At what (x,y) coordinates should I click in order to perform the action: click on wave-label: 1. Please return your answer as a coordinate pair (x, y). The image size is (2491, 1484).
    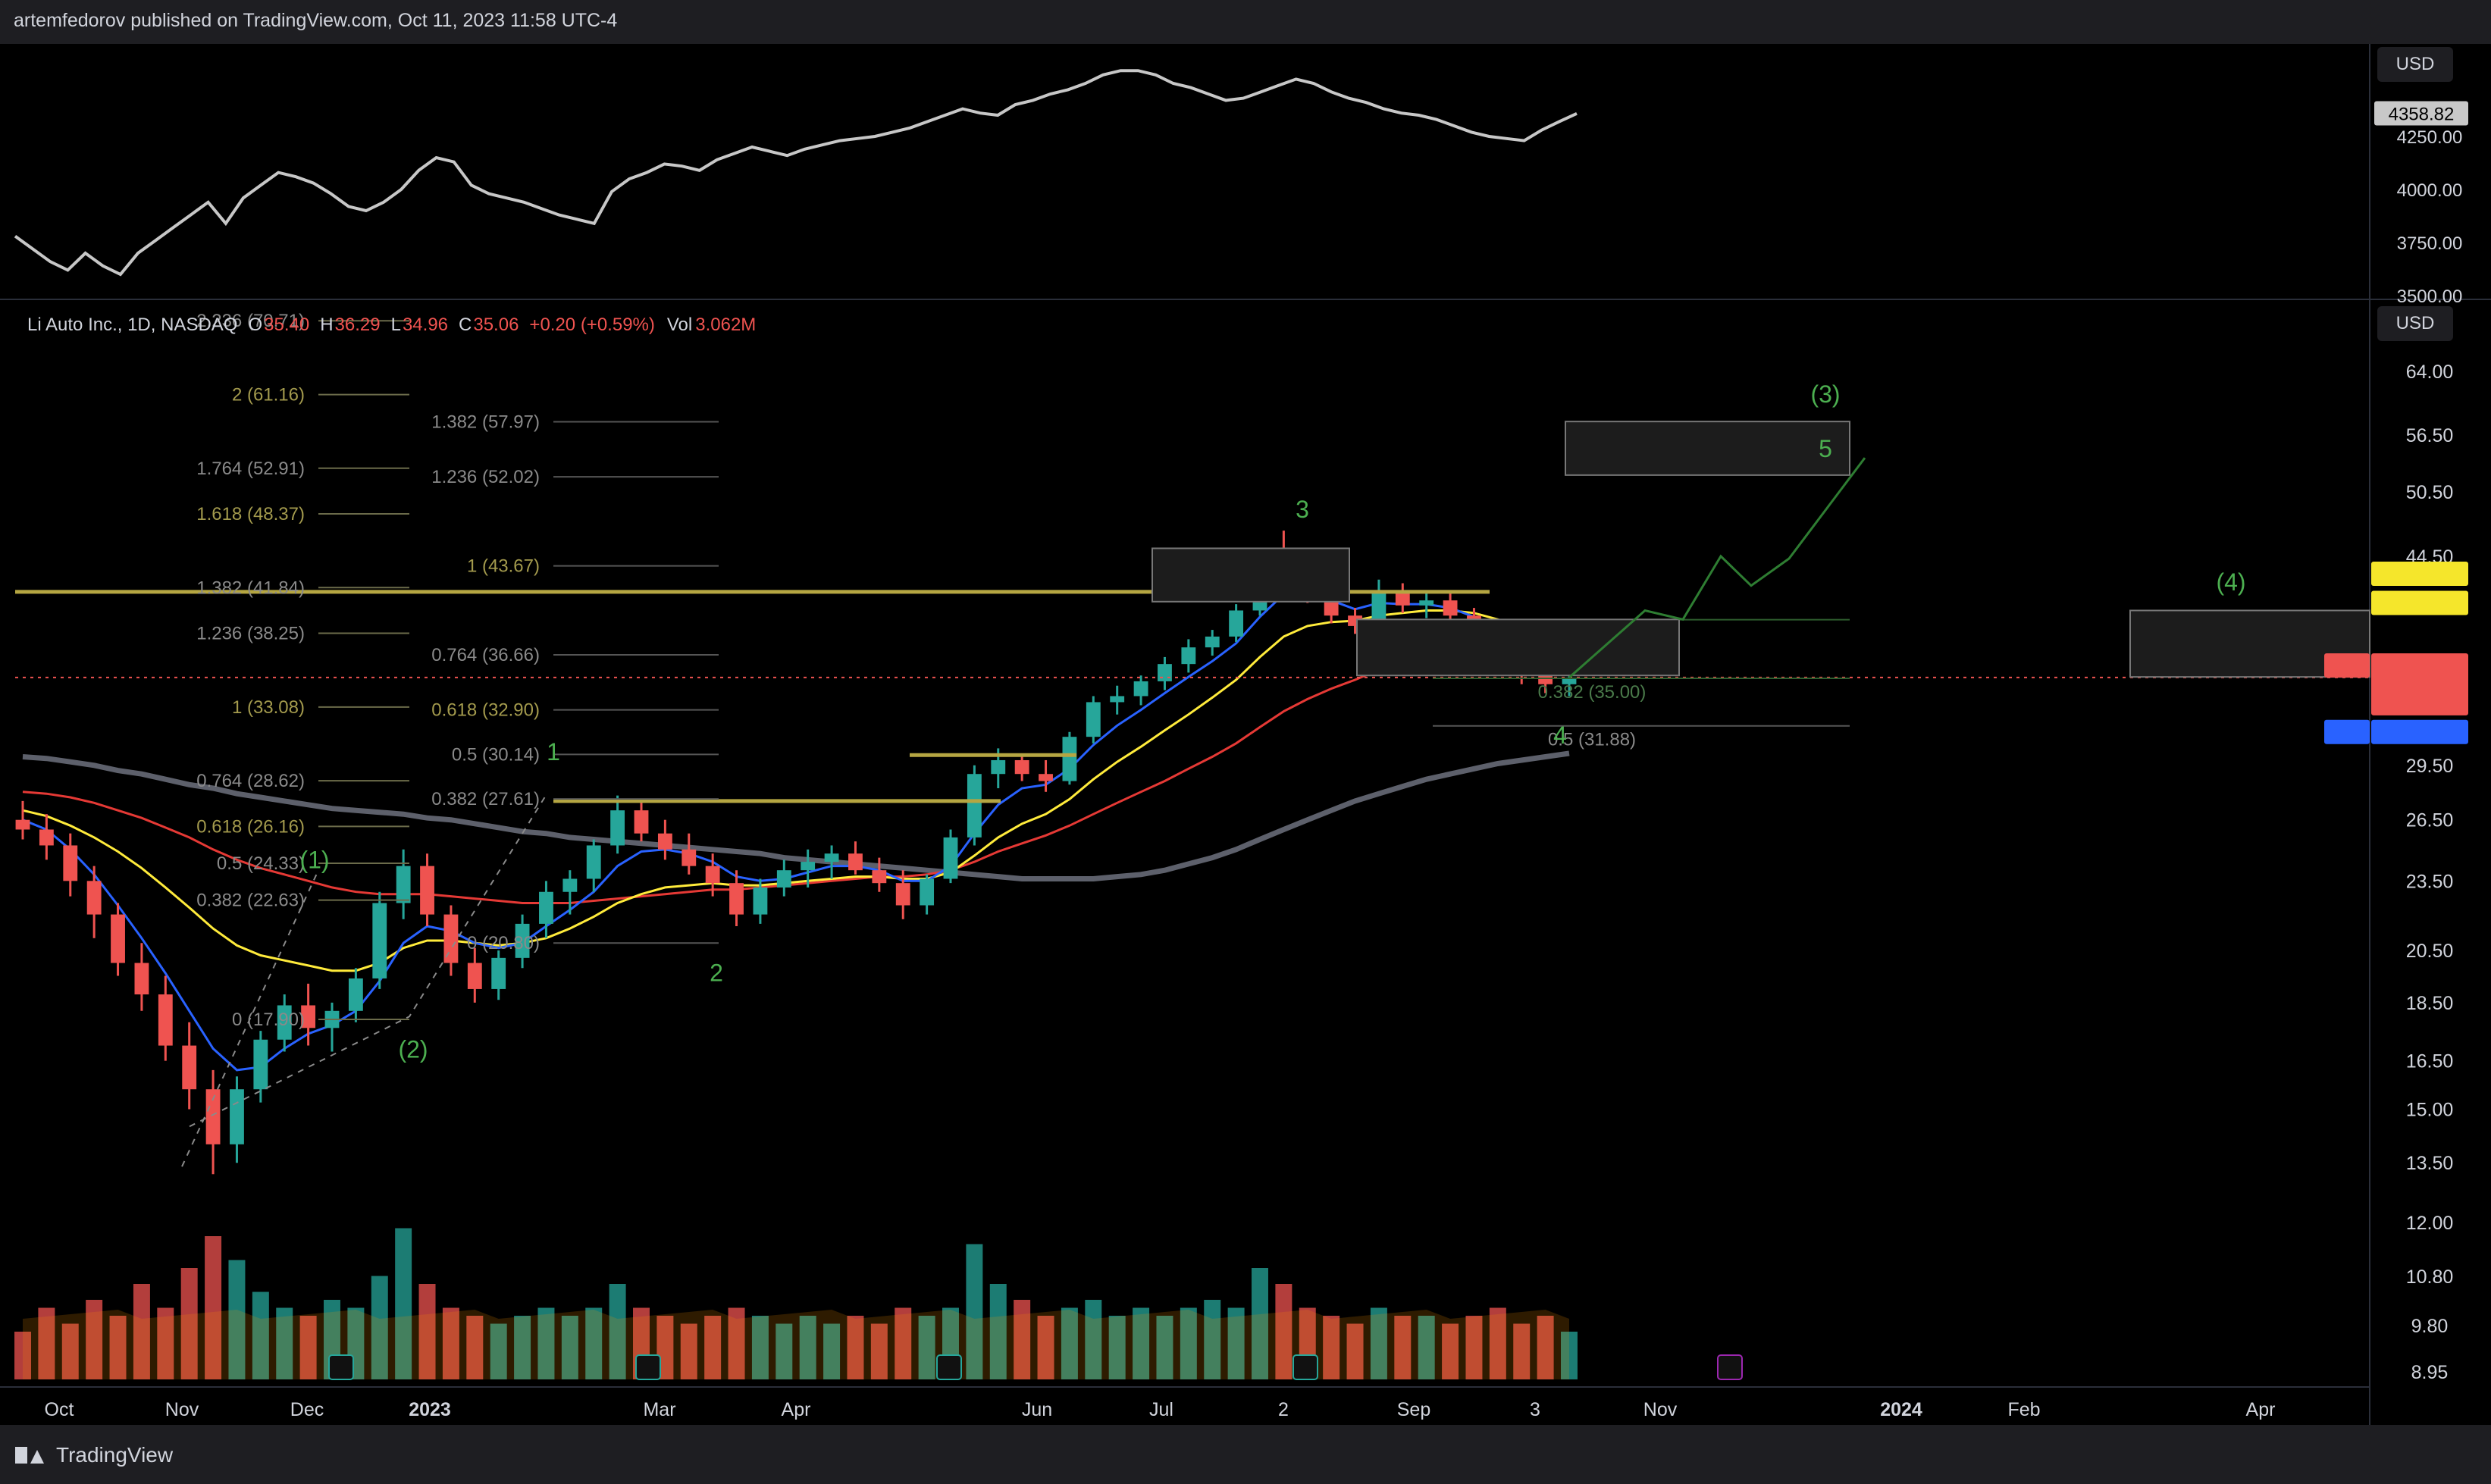
    Looking at the image, I should click on (553, 752).